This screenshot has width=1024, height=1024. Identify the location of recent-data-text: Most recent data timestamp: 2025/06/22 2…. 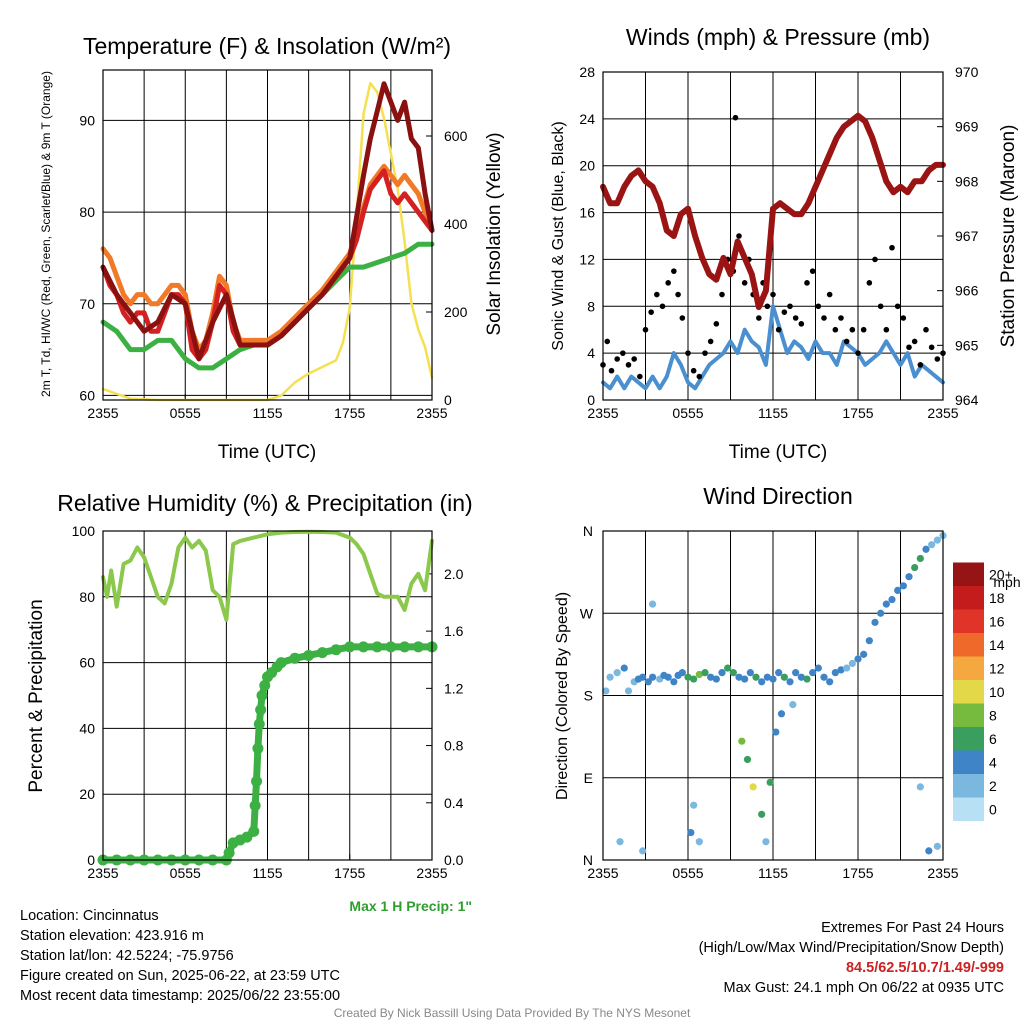
(180, 996).